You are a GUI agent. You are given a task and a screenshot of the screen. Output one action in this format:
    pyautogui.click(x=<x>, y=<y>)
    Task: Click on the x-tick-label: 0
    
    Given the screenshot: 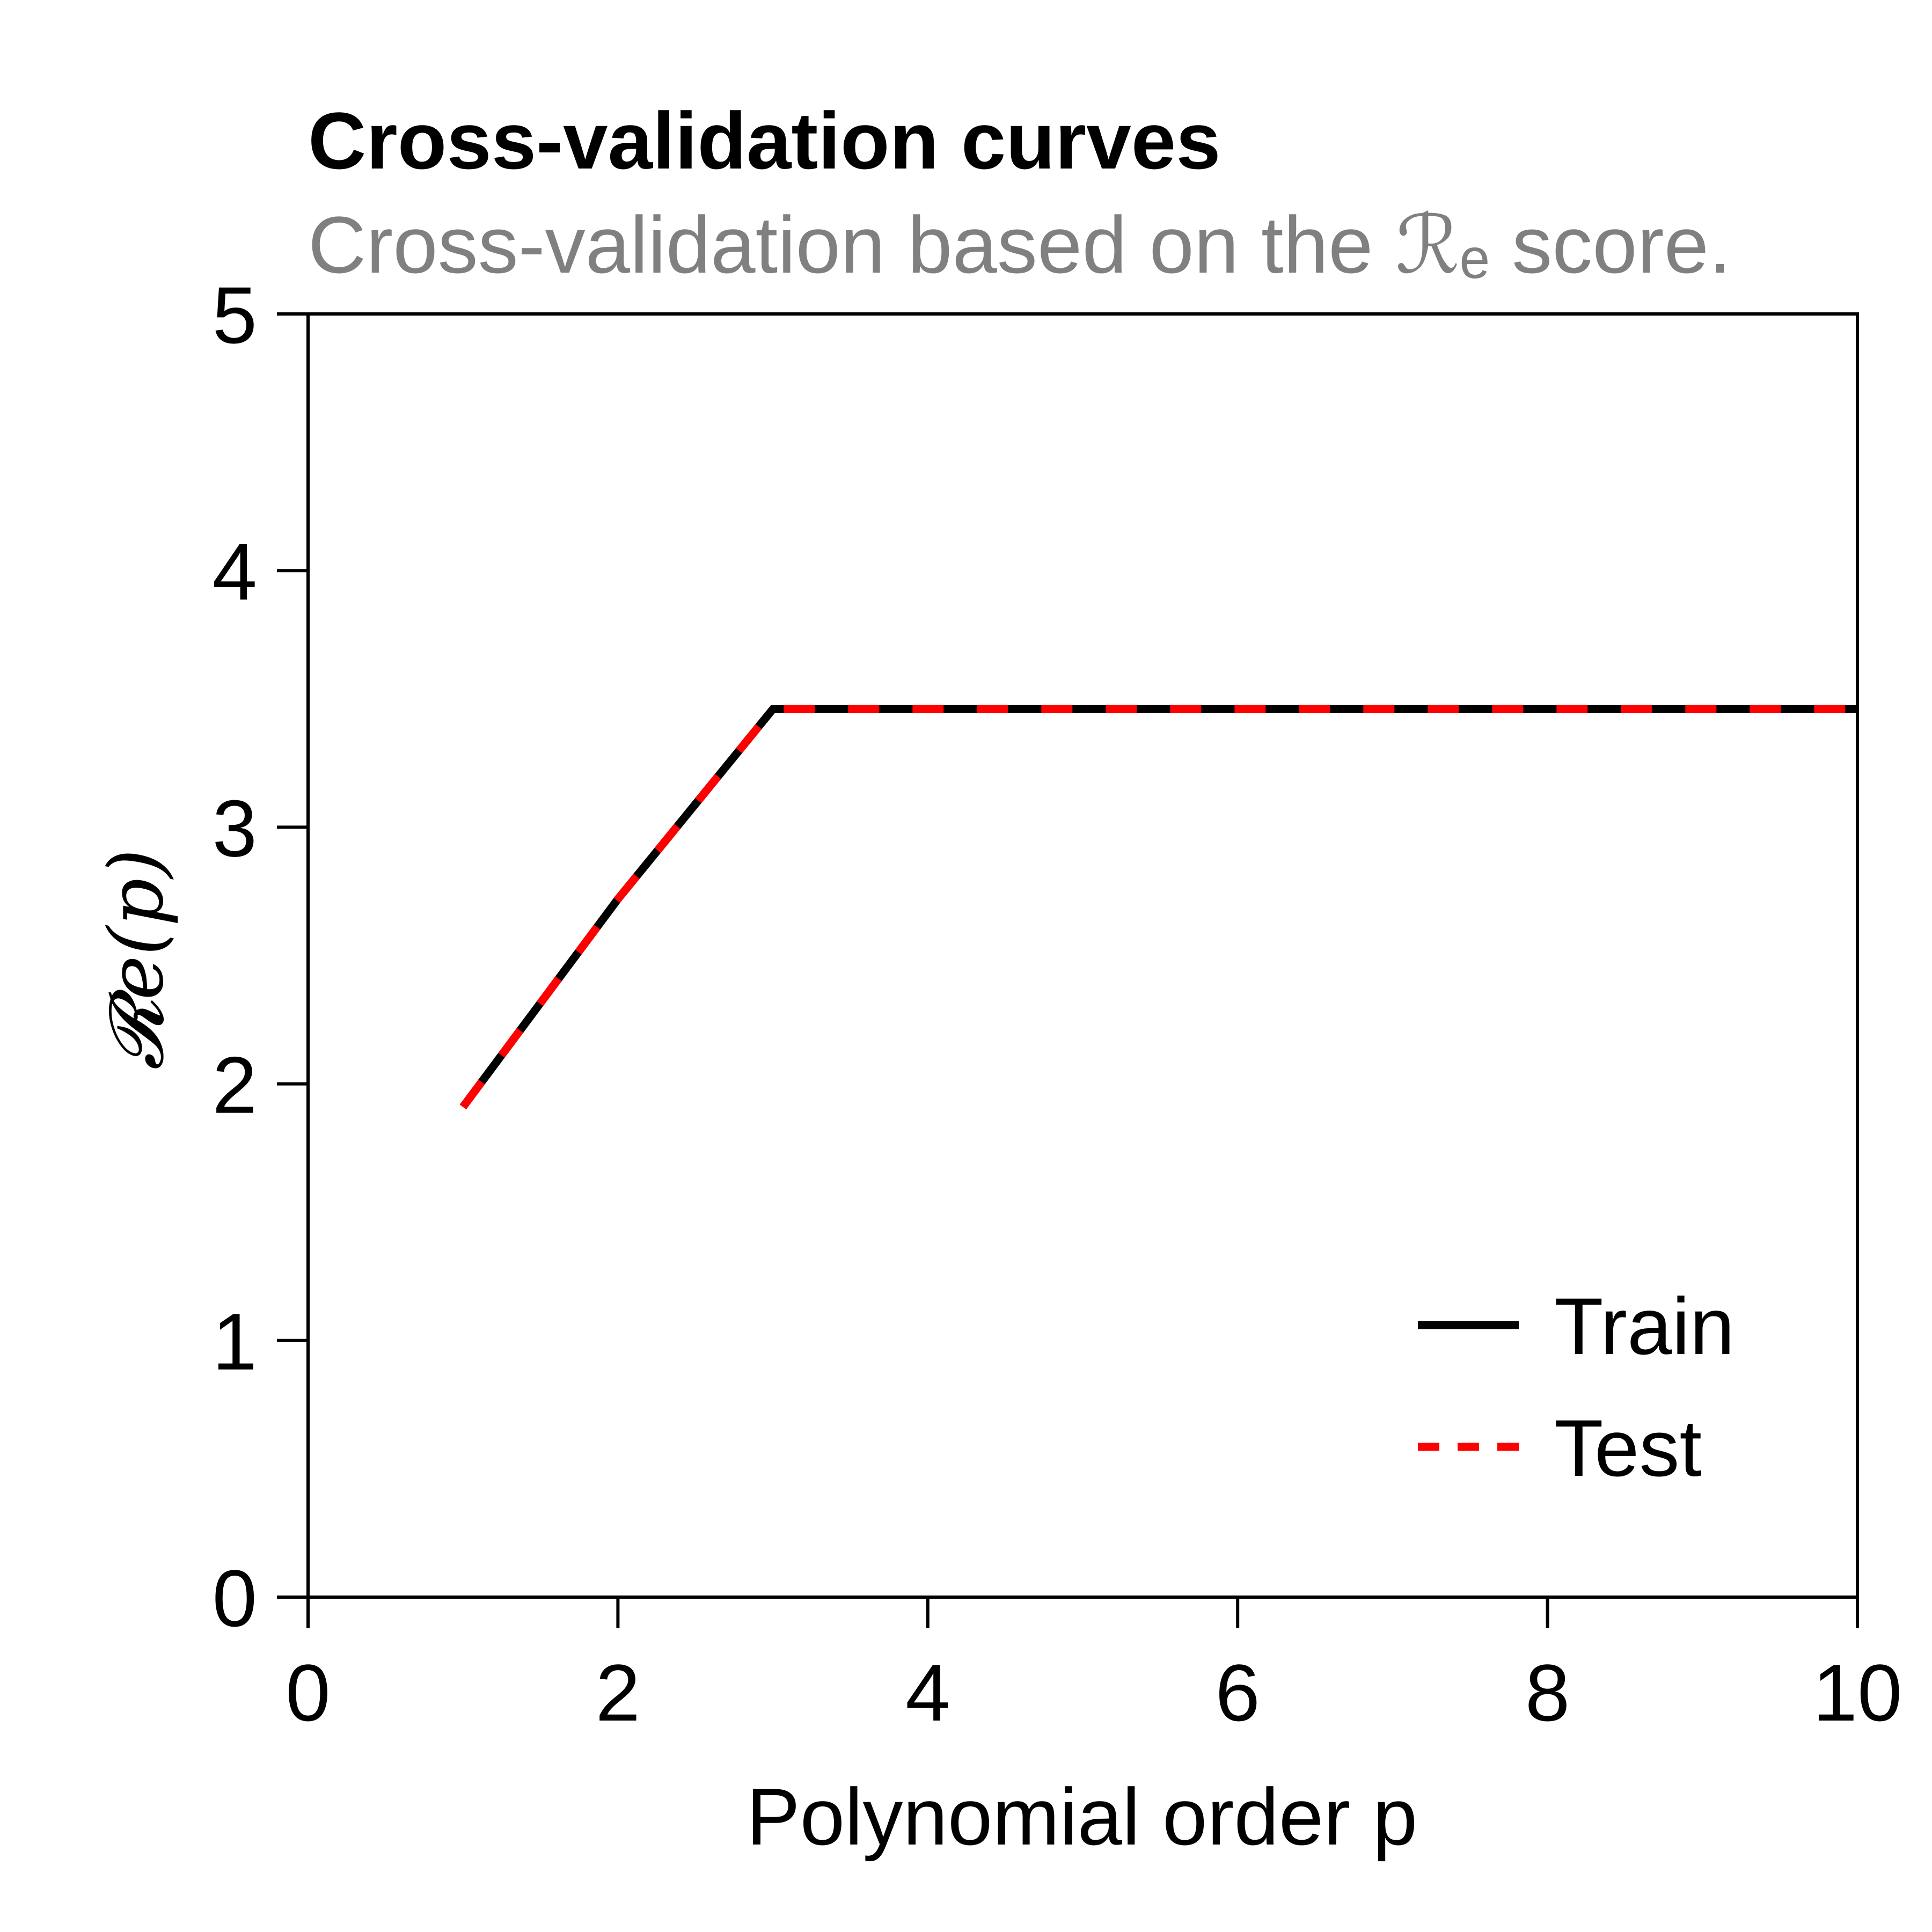 What is the action you would take?
    pyautogui.click(x=308, y=1693)
    